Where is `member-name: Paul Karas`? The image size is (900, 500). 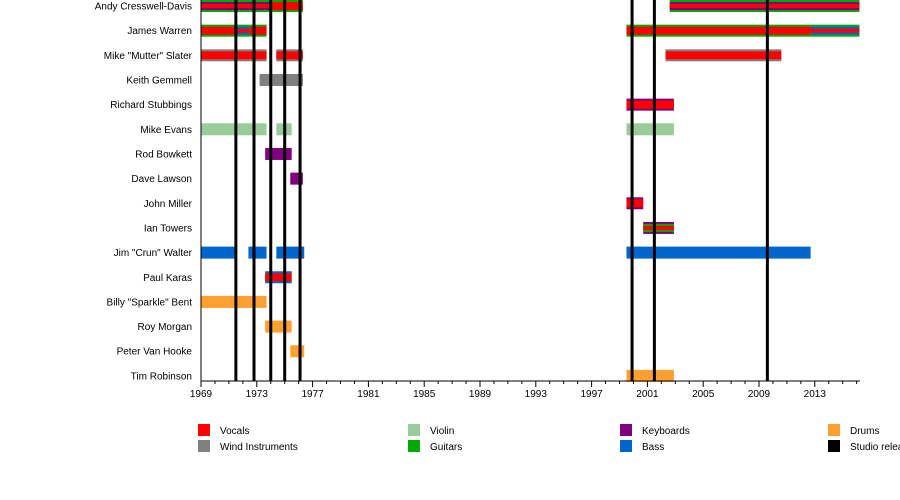
member-name: Paul Karas is located at coordinates (167, 278).